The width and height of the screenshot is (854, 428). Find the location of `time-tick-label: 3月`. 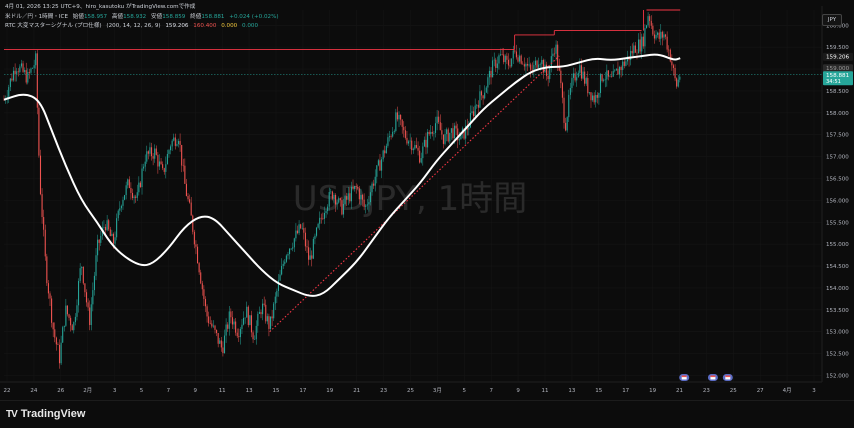

time-tick-label: 3月 is located at coordinates (437, 390).